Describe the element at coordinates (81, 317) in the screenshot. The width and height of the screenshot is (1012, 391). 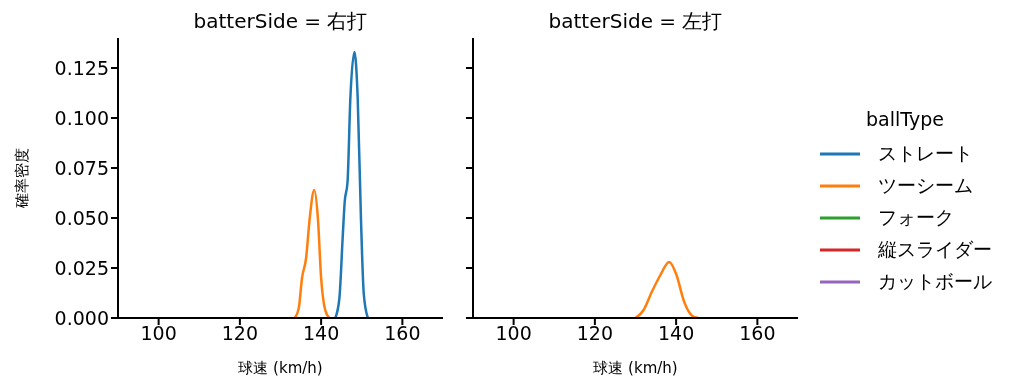
I see `y-tick-label: 0.000` at that location.